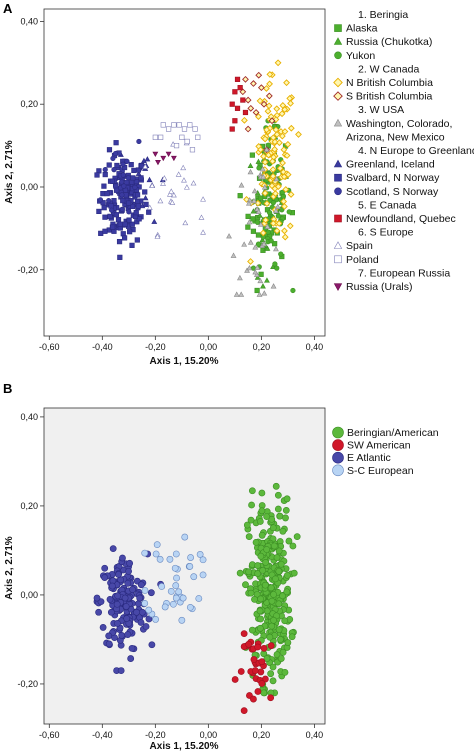  I want to click on y-axis-title-a: Axis 2, 2.71%, so click(9, 171).